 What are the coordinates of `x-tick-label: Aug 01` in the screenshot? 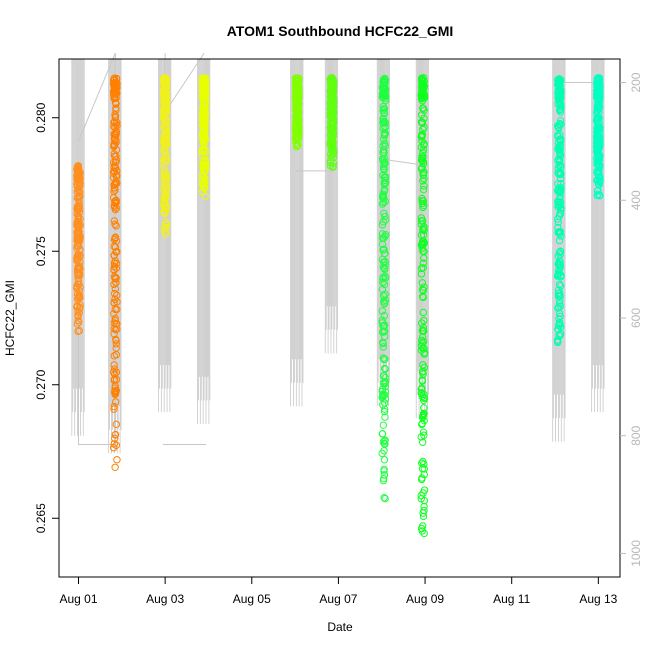 It's located at (78, 599).